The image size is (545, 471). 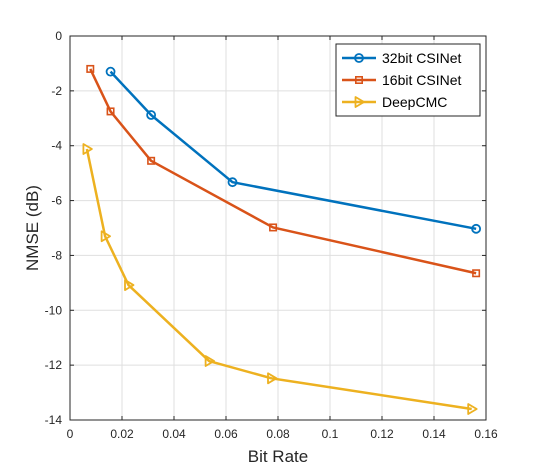 I want to click on y-tick-label: -10, so click(x=54, y=310).